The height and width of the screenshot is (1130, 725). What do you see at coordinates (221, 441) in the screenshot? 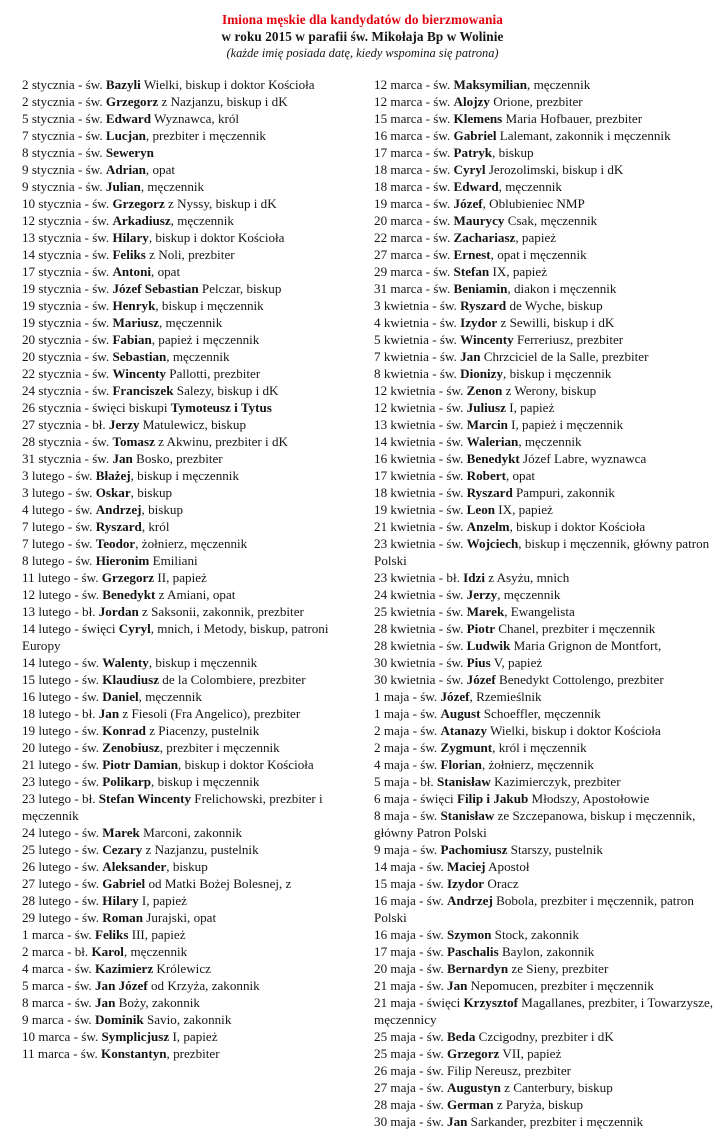
I see `entry-description: z Akwinu, prezbiter i dK` at bounding box center [221, 441].